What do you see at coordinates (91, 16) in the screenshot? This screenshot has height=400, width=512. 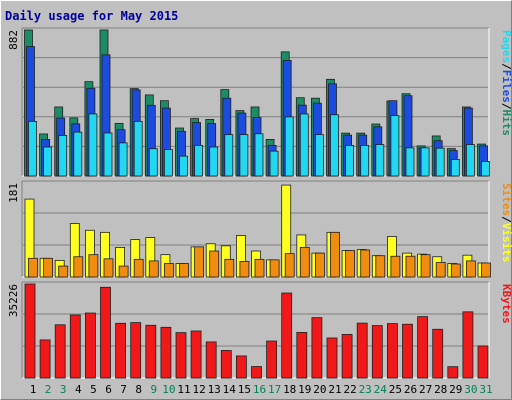 I see `chart-title: Daily usage for May 2015` at bounding box center [91, 16].